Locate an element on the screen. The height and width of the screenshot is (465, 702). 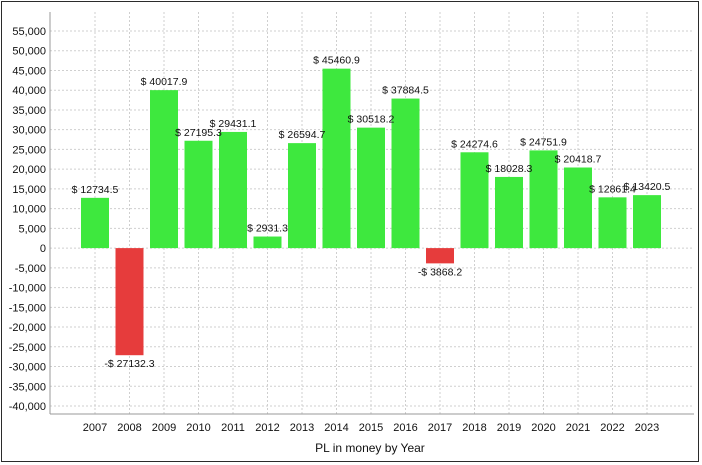
data-label: $ 26594.7 is located at coordinates (302, 135).